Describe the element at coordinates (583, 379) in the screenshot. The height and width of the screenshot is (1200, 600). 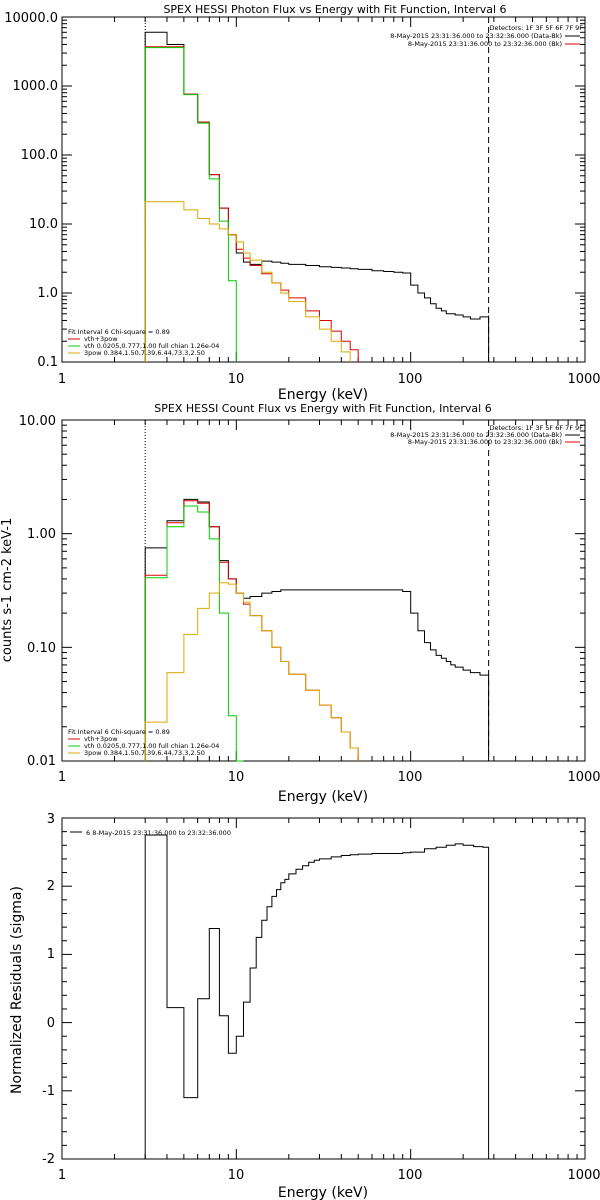
I see `photon-flux-xtick-label: 1000` at that location.